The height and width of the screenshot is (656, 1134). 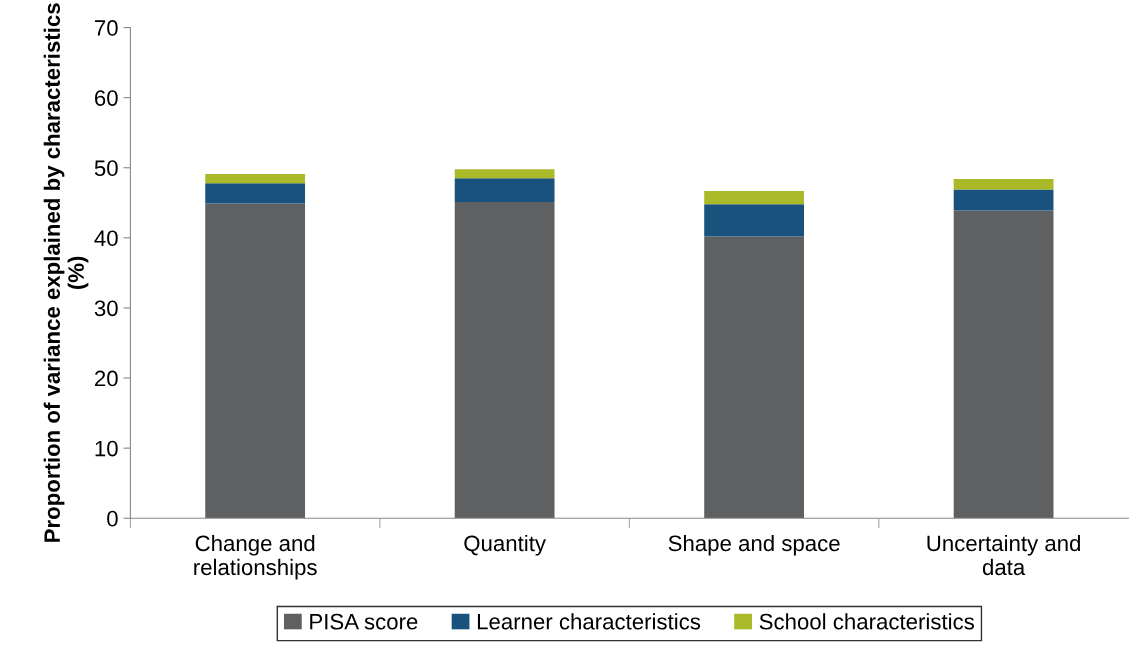 What do you see at coordinates (106, 238) in the screenshot?
I see `y-tick-label: 40` at bounding box center [106, 238].